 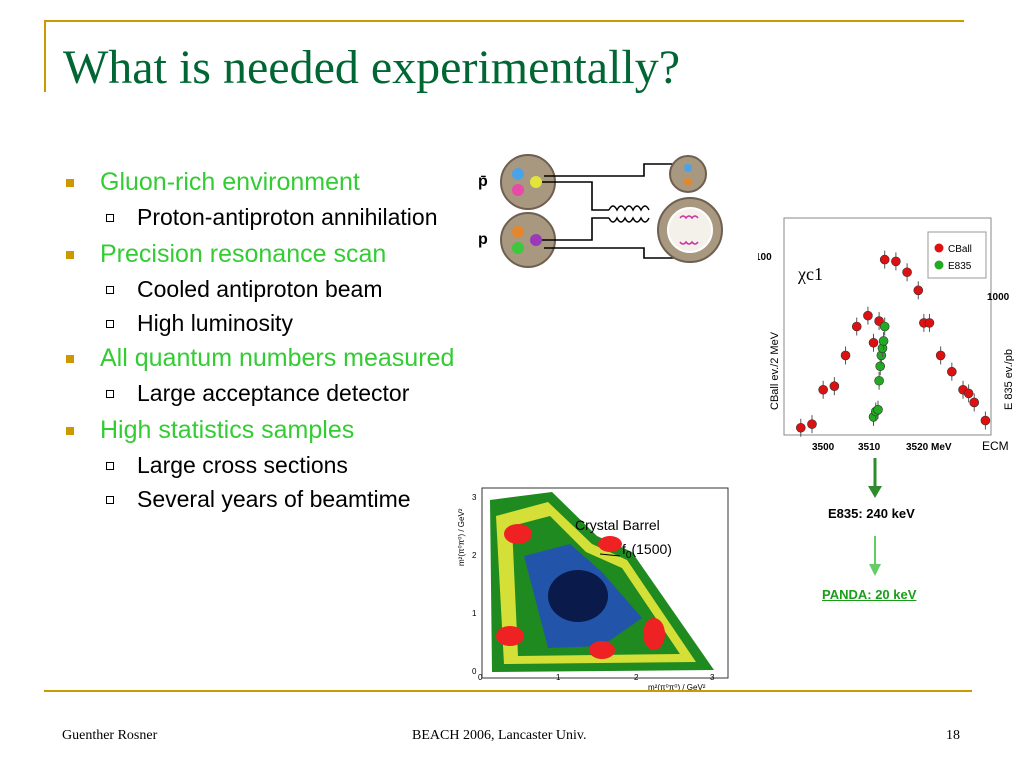 I want to click on arrow-2-head, so click(x=875, y=570).